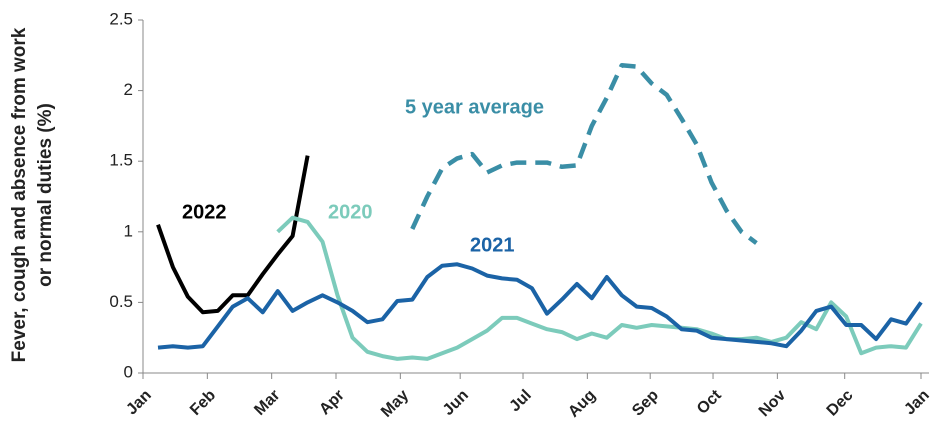  I want to click on y-tick-label: 0, so click(128, 371).